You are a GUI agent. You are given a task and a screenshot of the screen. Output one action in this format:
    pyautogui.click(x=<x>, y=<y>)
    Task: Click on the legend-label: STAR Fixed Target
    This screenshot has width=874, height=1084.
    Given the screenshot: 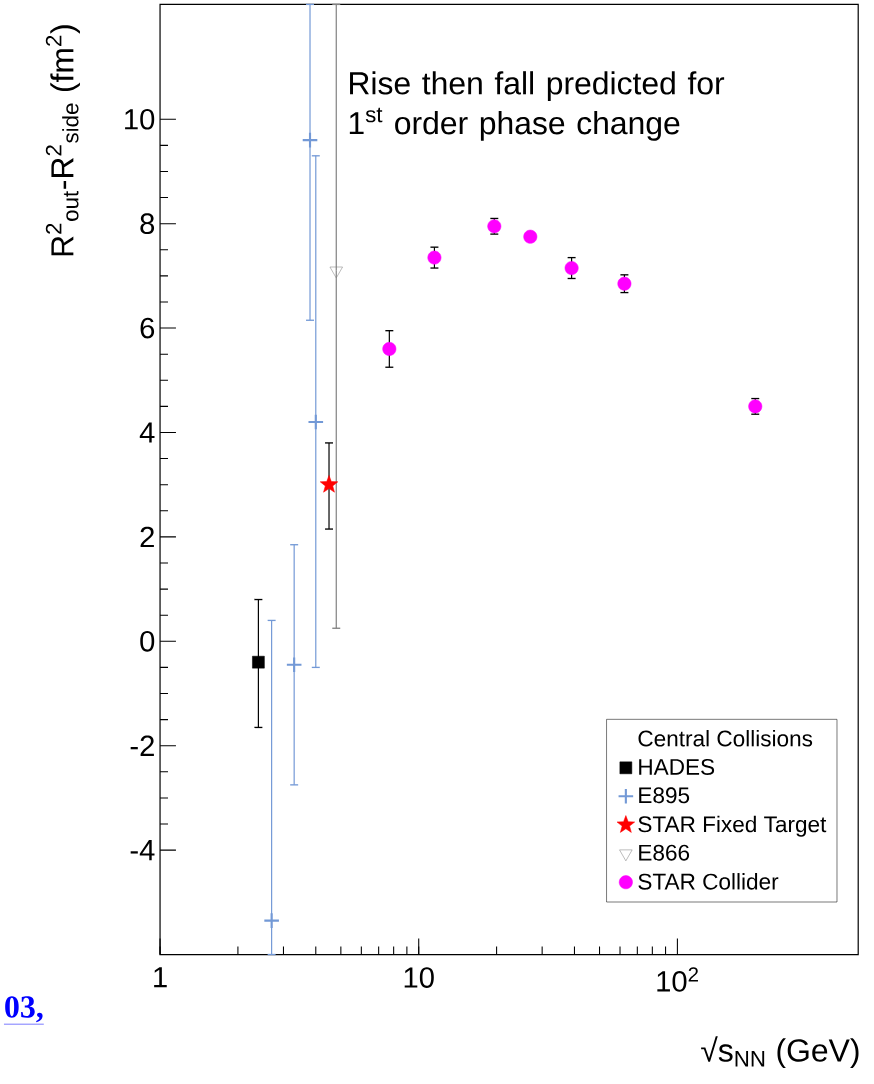 What is the action you would take?
    pyautogui.click(x=732, y=826)
    